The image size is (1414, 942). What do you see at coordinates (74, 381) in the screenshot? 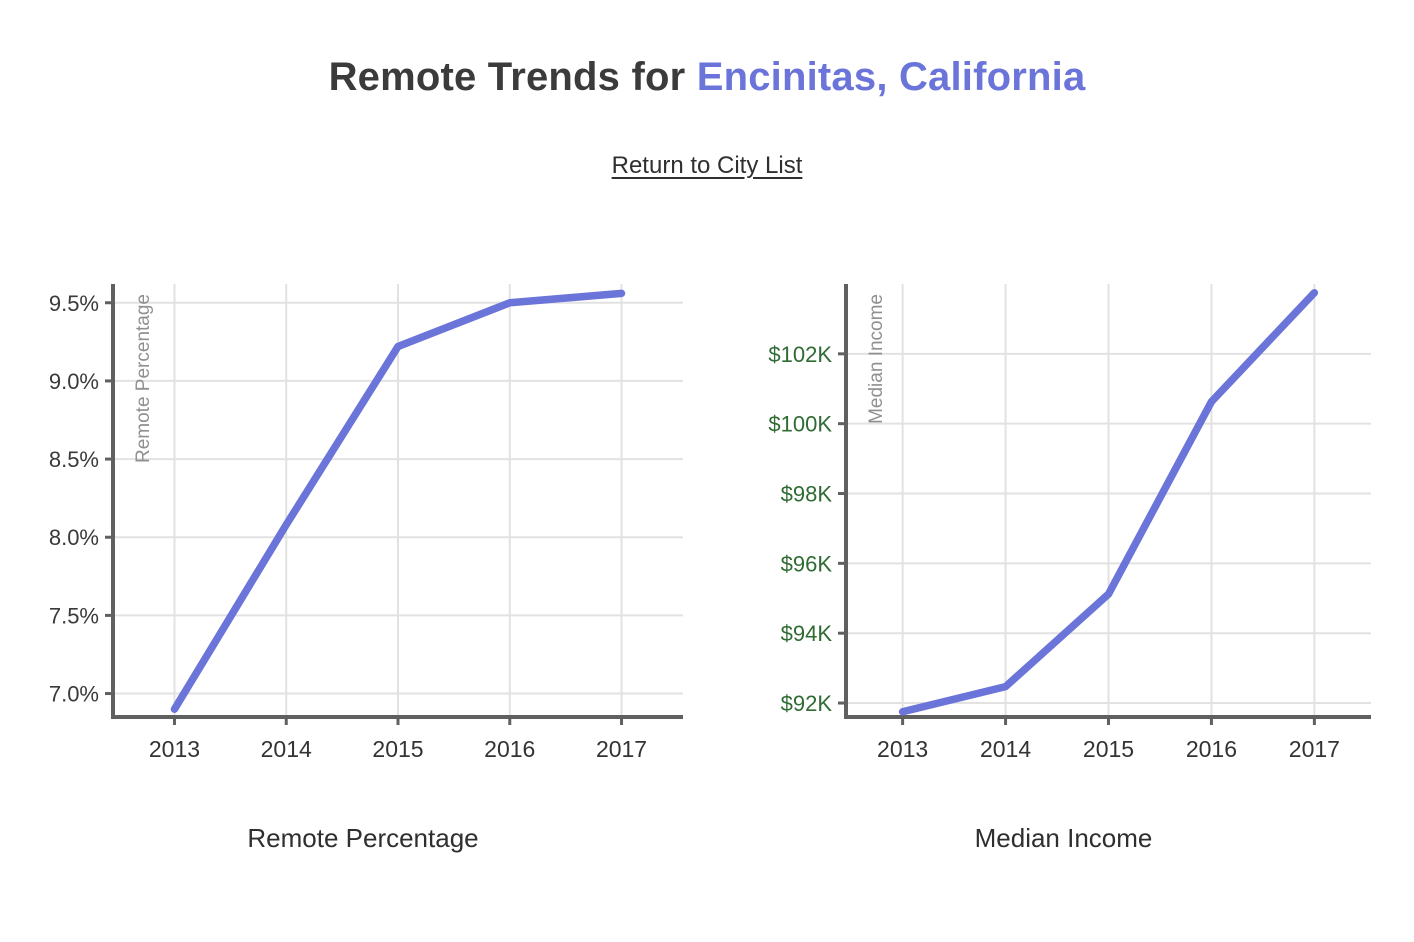
I see `svg-text: 9.0%` at bounding box center [74, 381].